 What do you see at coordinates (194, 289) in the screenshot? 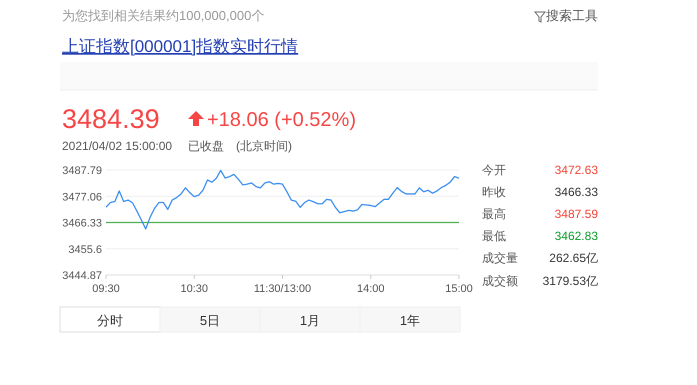
I see `x-tick-label: 10:30` at bounding box center [194, 289].